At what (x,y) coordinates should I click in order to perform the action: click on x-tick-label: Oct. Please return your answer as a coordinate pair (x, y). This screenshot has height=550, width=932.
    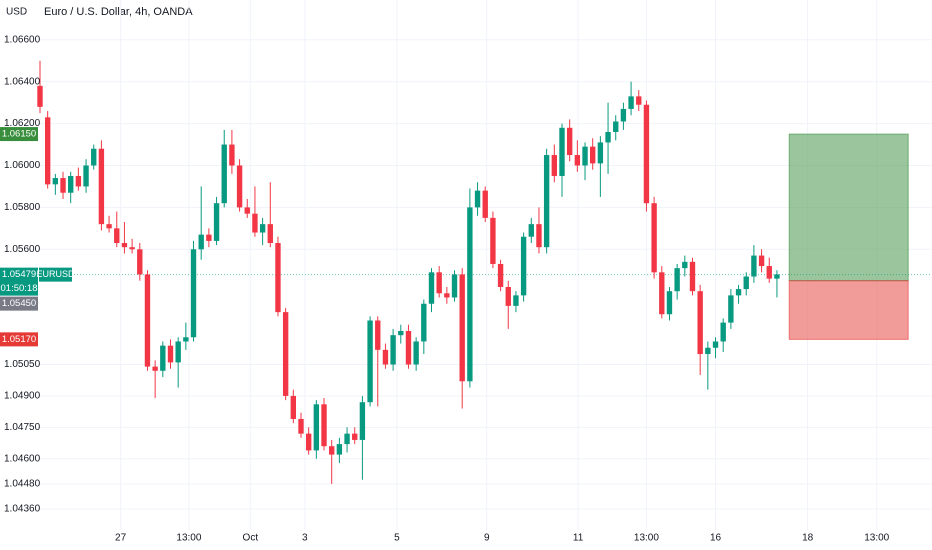
    Looking at the image, I should click on (251, 538).